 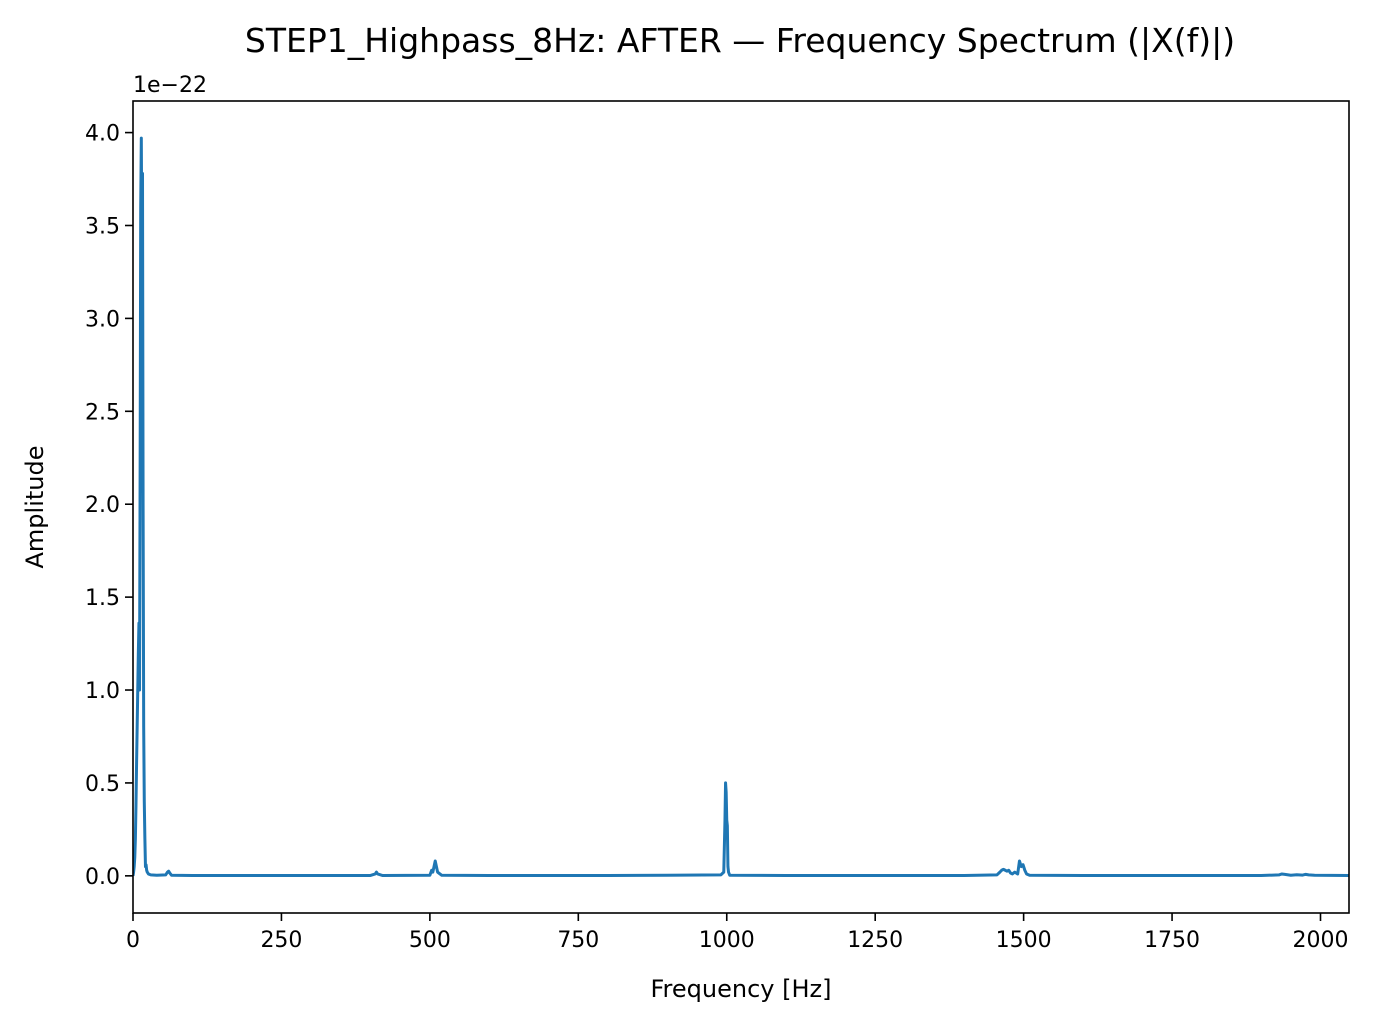 What do you see at coordinates (133, 940) in the screenshot?
I see `x-tick-label: 0` at bounding box center [133, 940].